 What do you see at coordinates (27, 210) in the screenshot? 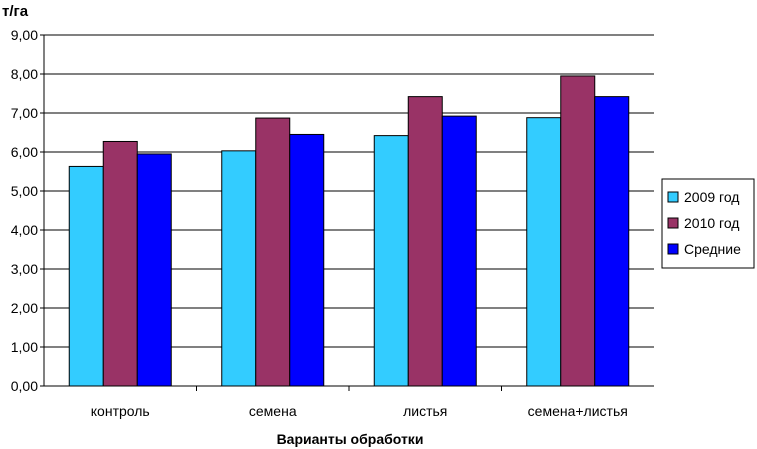
I see `y-tick-labels: 0,00 1,00 2,00 3,00 4,00 5,00 6,00 7,00 8,00 9,00` at bounding box center [27, 210].